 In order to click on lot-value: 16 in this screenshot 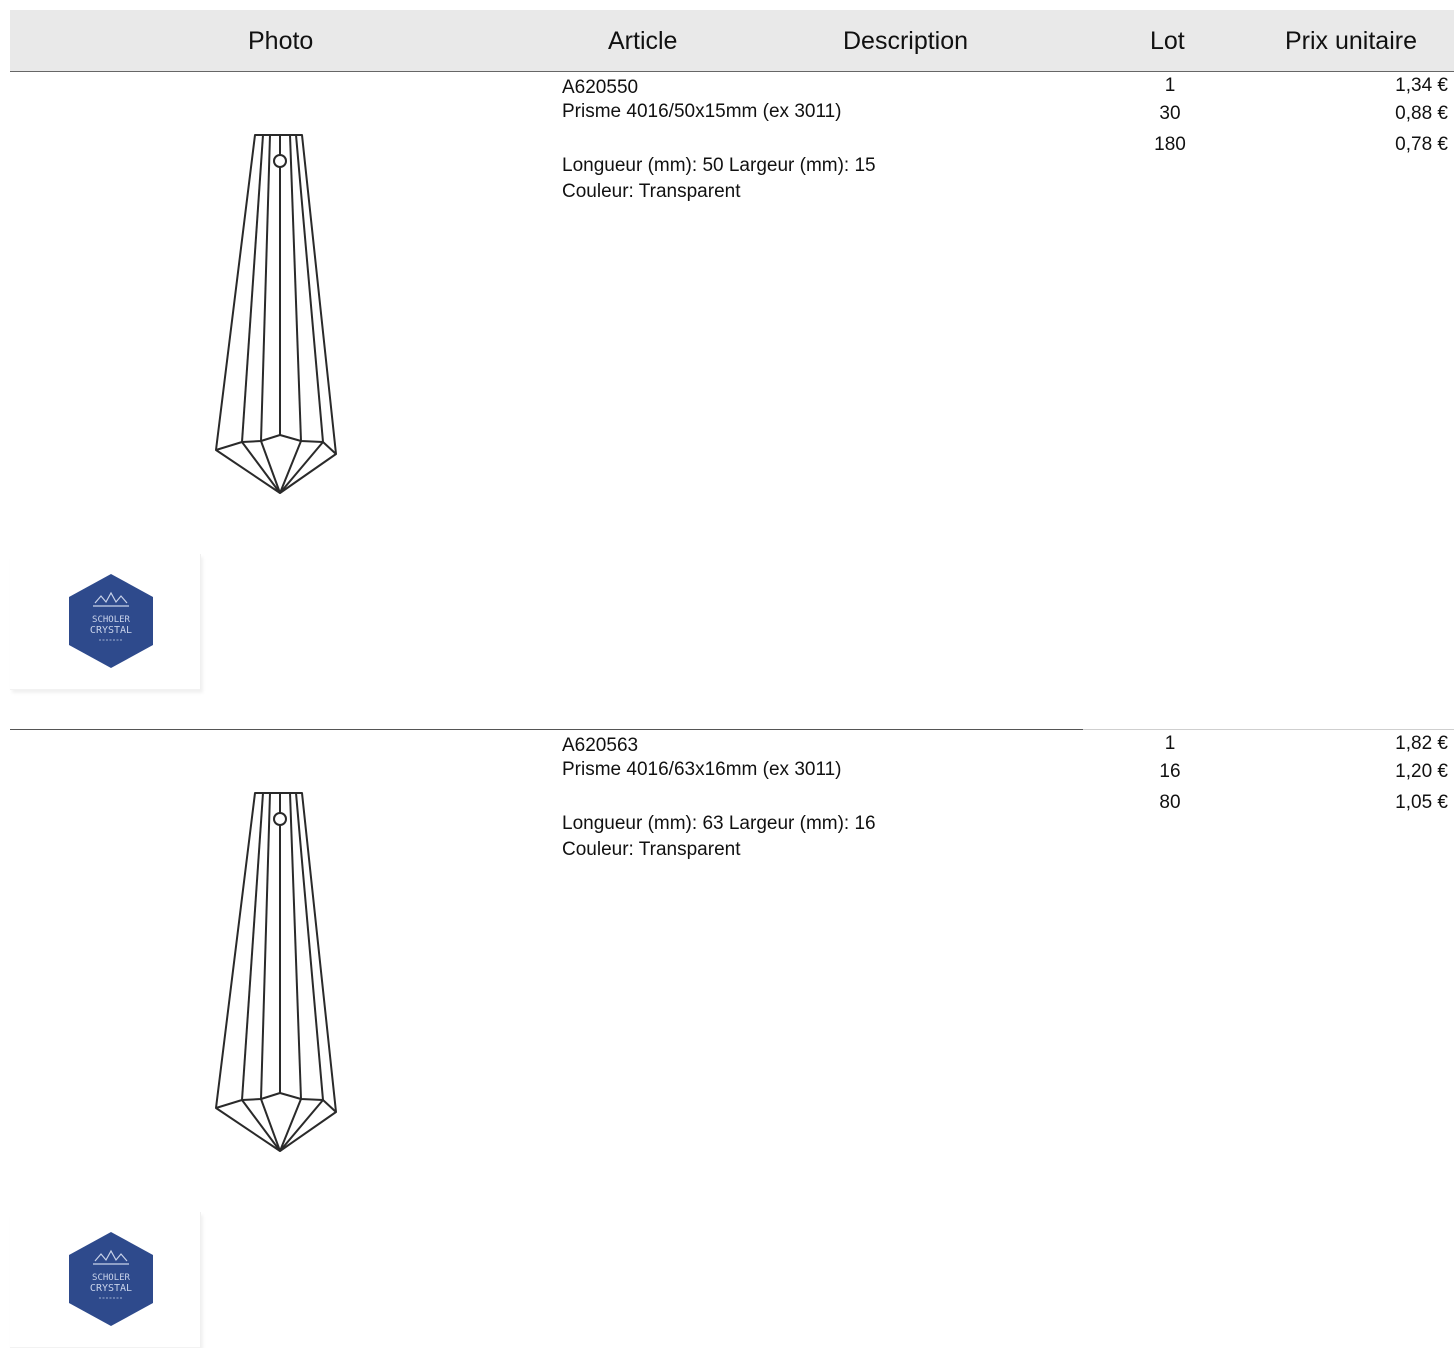, I will do `click(1170, 771)`.